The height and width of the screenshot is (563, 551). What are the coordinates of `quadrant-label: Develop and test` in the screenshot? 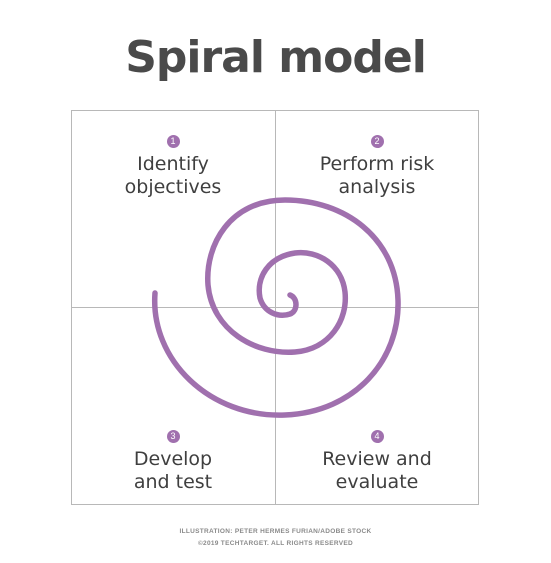 It's located at (173, 470).